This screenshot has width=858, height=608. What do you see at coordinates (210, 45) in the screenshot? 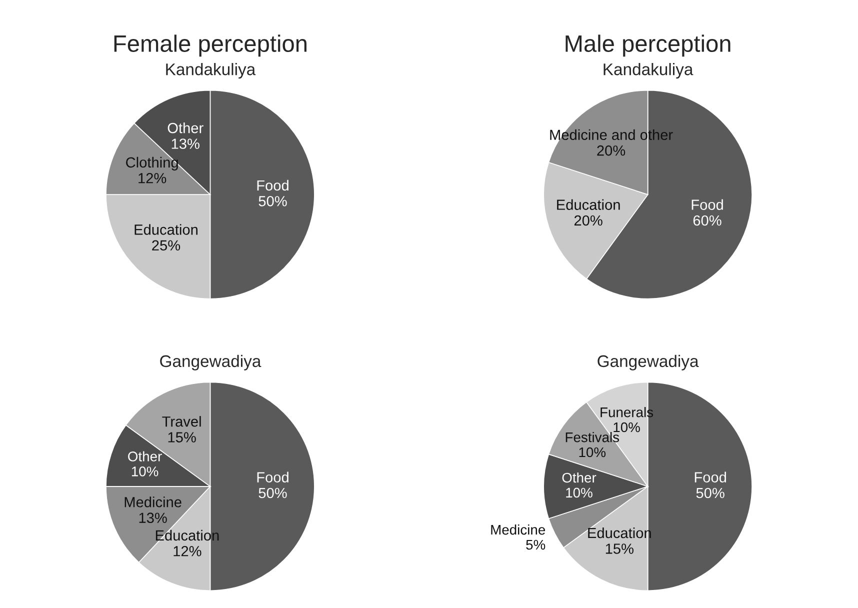
I see `chart-title: Female perception` at bounding box center [210, 45].